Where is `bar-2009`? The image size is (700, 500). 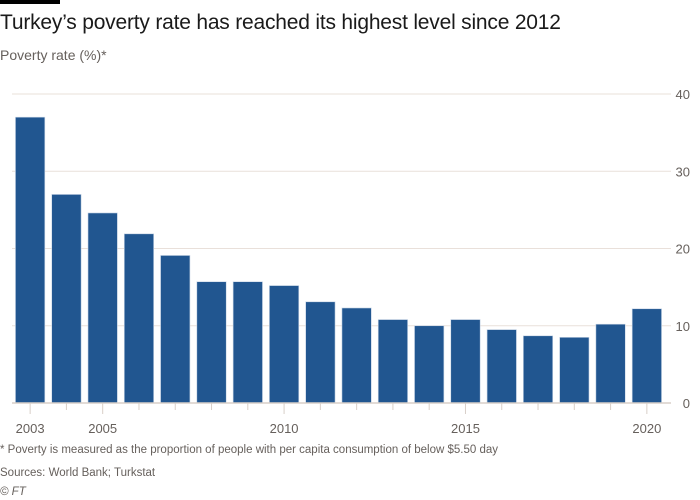 bar-2009 is located at coordinates (247, 342).